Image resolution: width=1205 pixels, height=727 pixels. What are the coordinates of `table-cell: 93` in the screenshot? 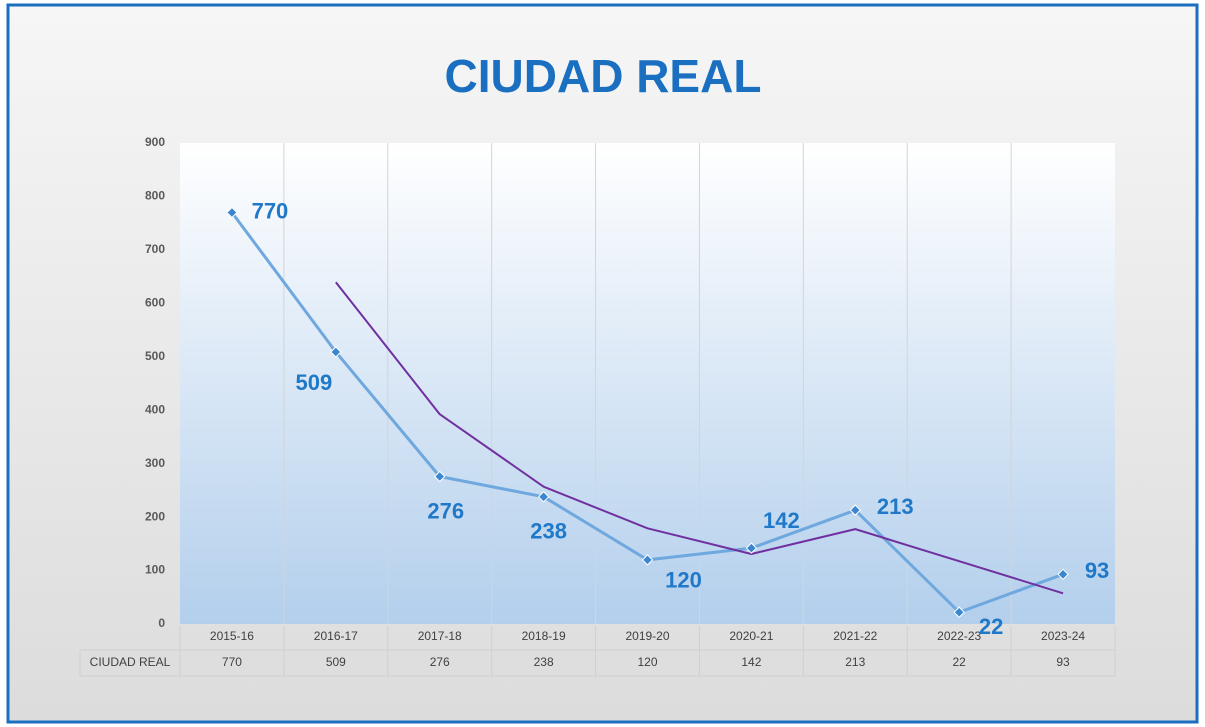 It's located at (1063, 662).